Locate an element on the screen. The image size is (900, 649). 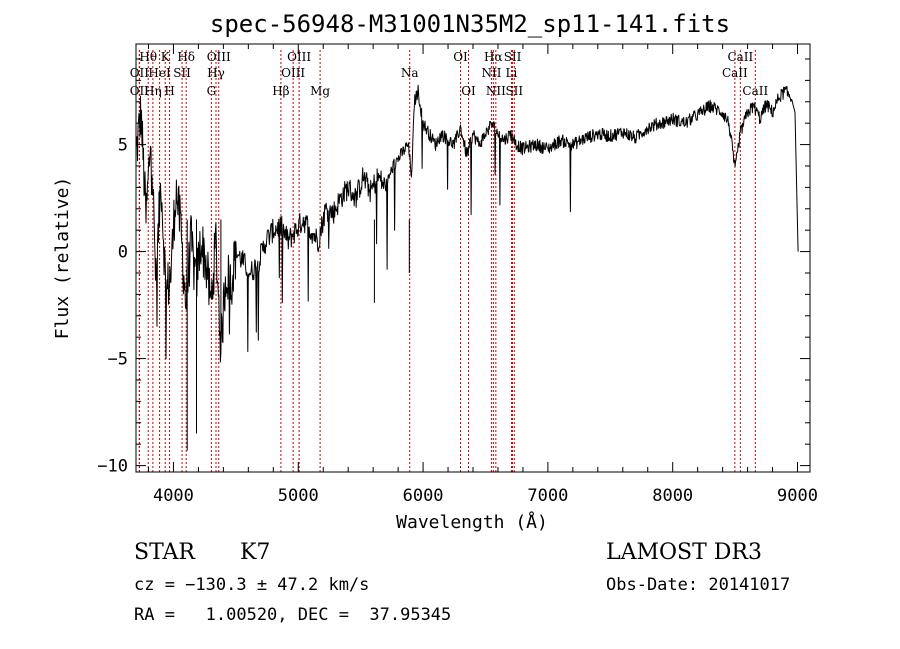
emission-label-17: OI is located at coordinates (460, 57).